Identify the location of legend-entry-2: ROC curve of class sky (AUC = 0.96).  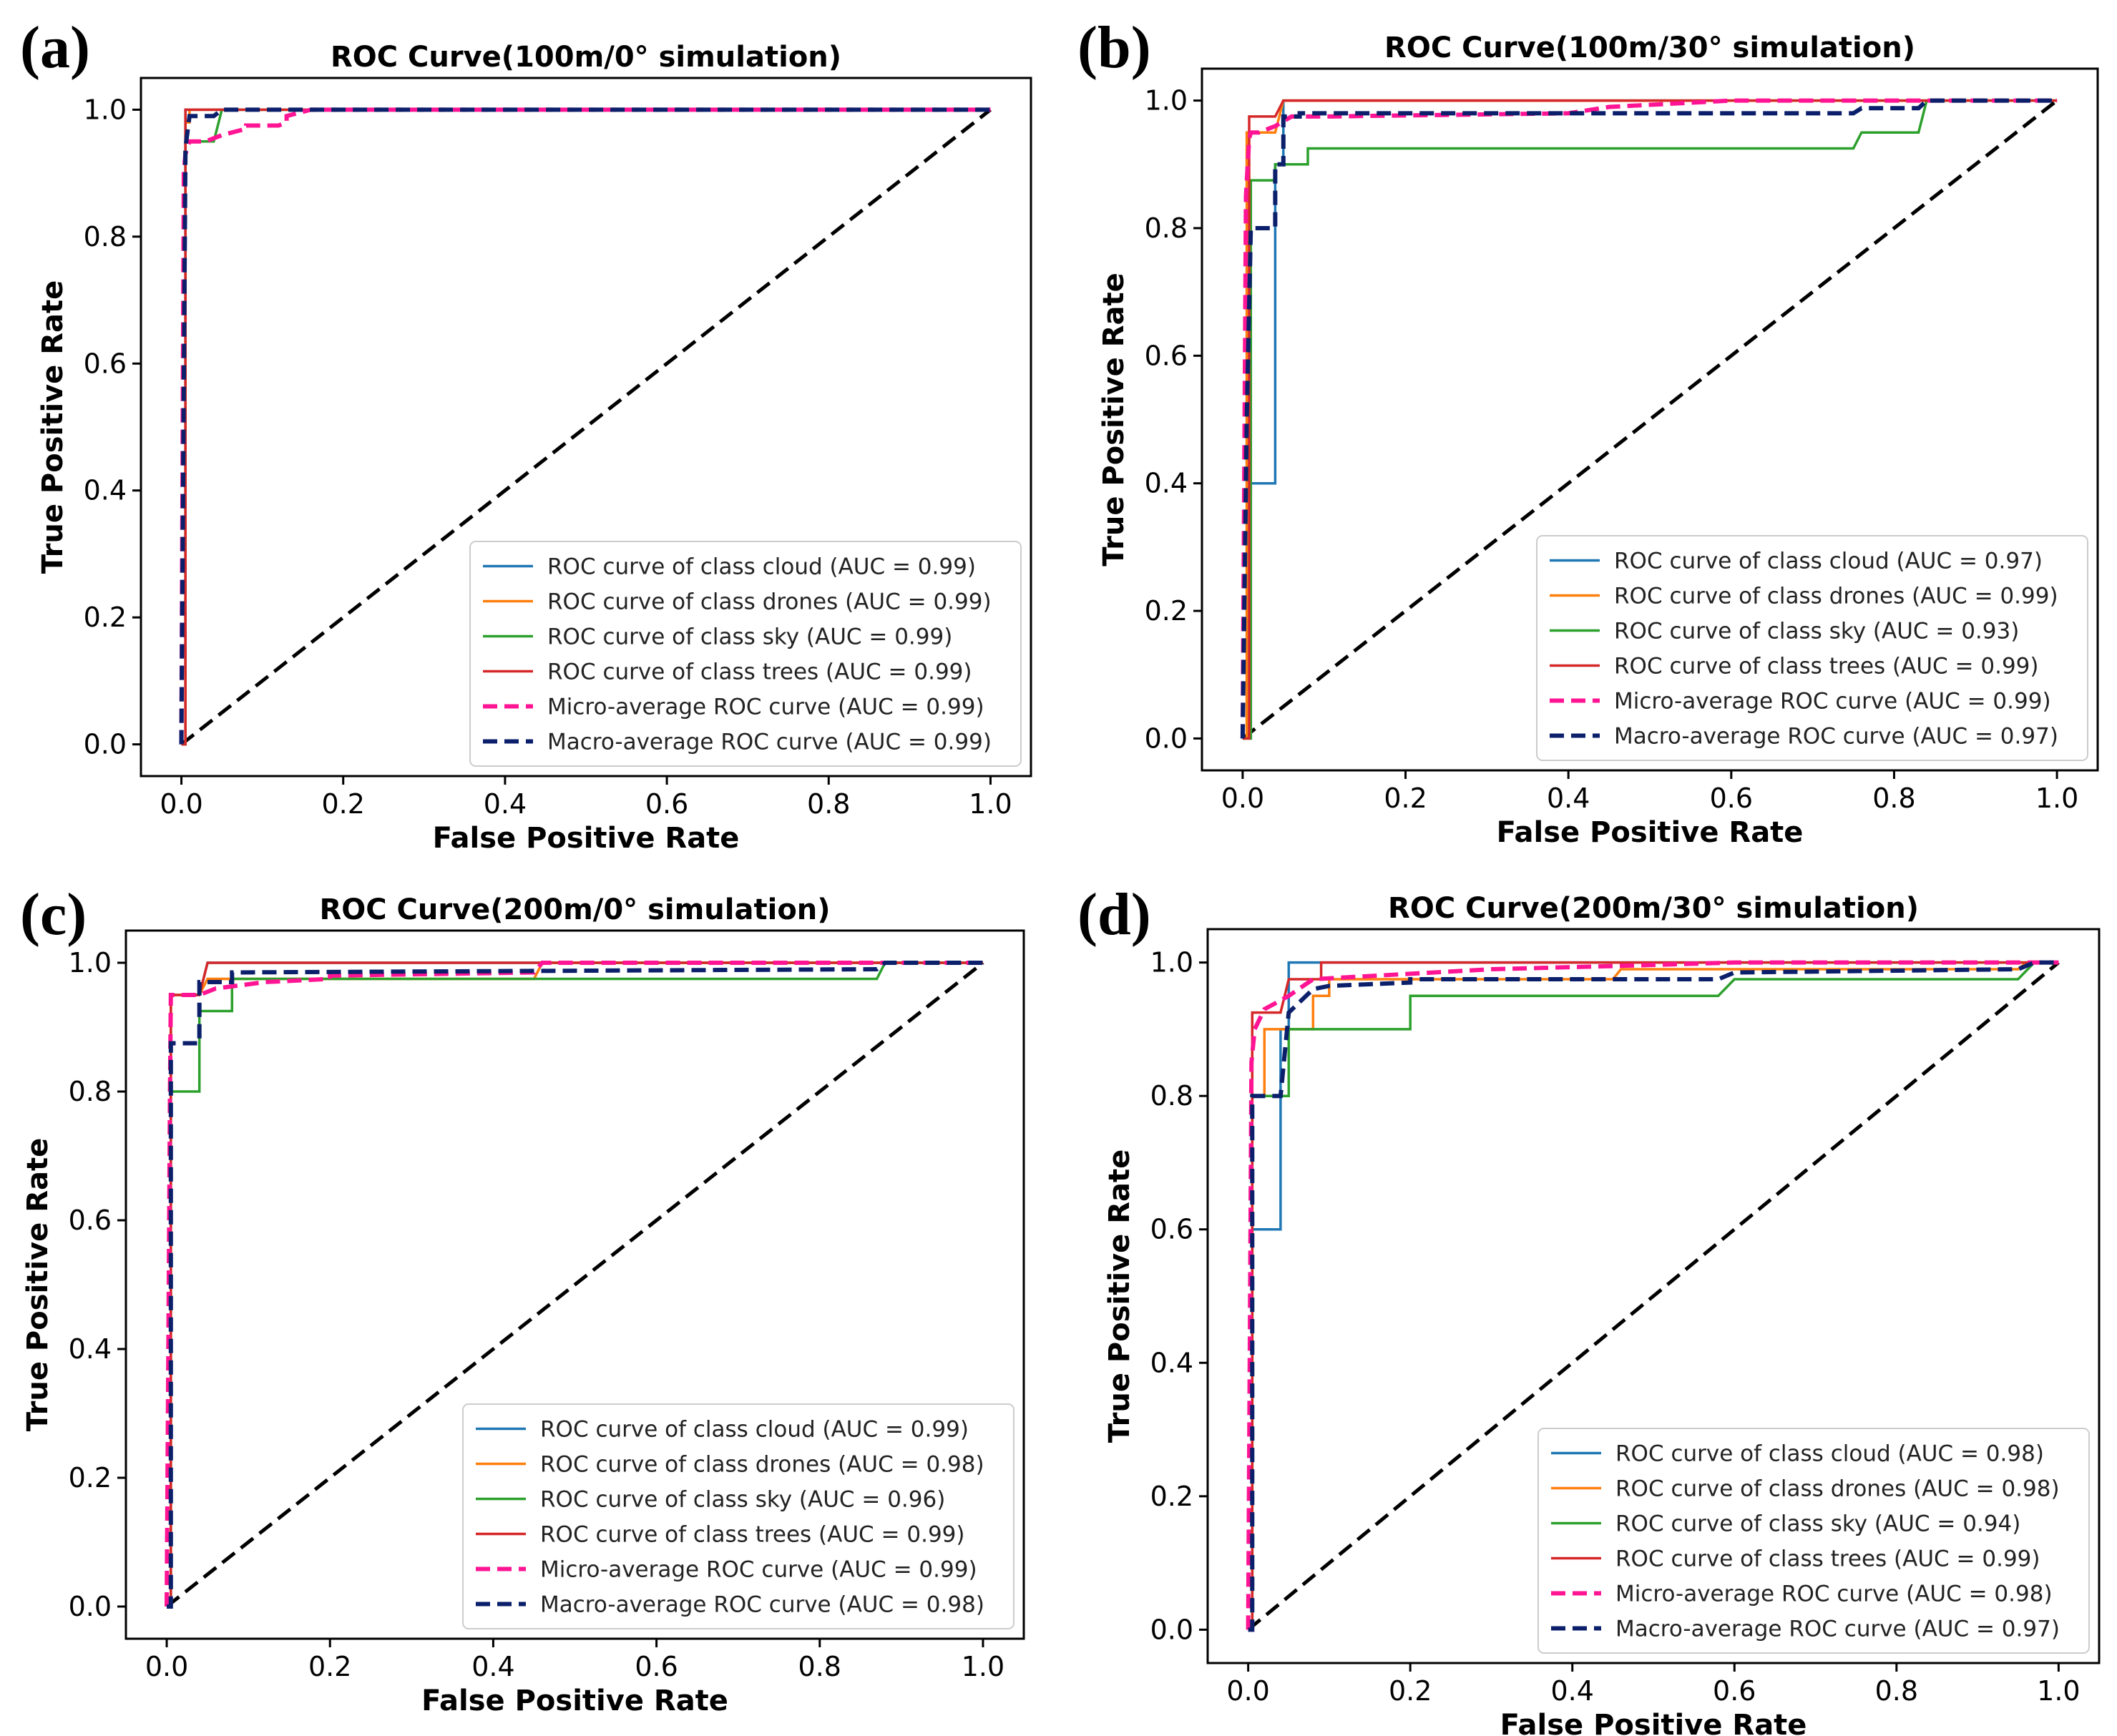
(742, 1500).